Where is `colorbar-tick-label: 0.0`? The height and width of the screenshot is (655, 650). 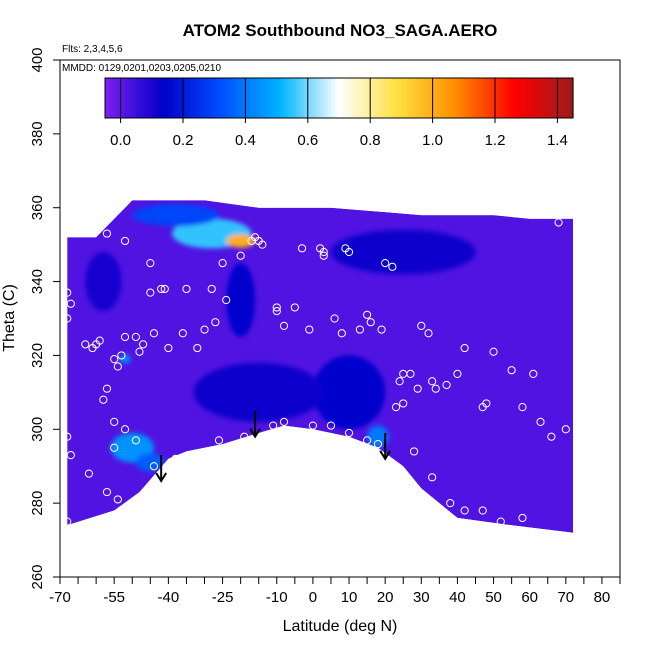
colorbar-tick-label: 0.0 is located at coordinates (120, 140).